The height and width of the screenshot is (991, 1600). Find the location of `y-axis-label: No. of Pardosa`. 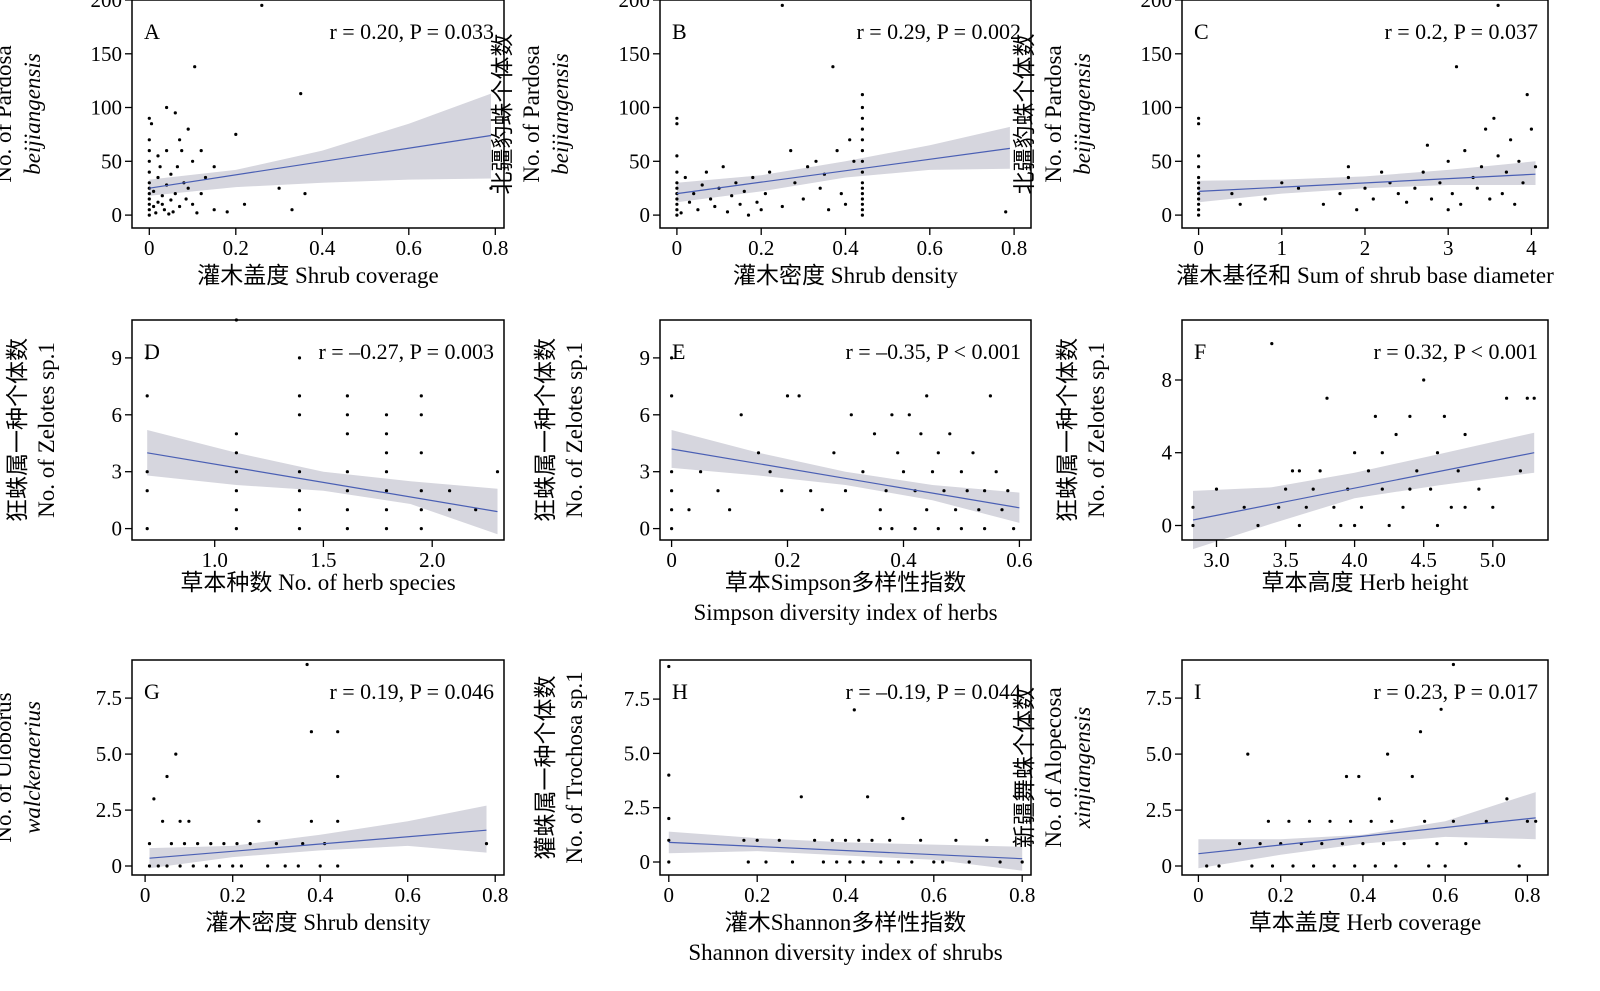

y-axis-label: No. of Pardosa is located at coordinates (8, 113).